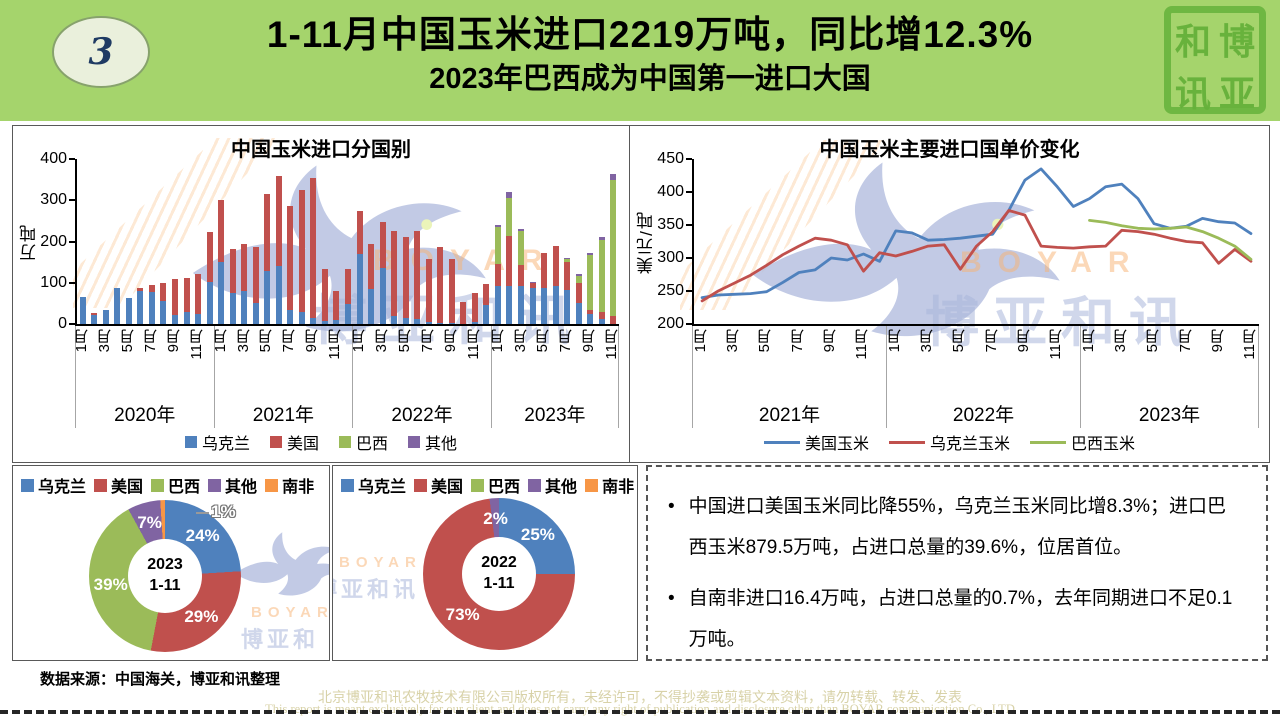  I want to click on y-tick-label: 400, so click(53, 158).